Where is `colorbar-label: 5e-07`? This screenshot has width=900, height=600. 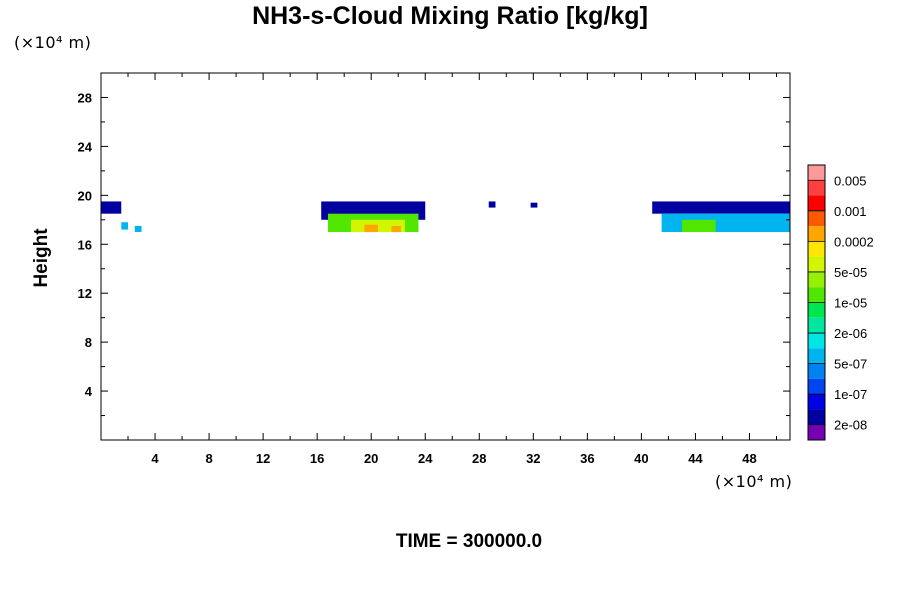
colorbar-label: 5e-07 is located at coordinates (850, 364).